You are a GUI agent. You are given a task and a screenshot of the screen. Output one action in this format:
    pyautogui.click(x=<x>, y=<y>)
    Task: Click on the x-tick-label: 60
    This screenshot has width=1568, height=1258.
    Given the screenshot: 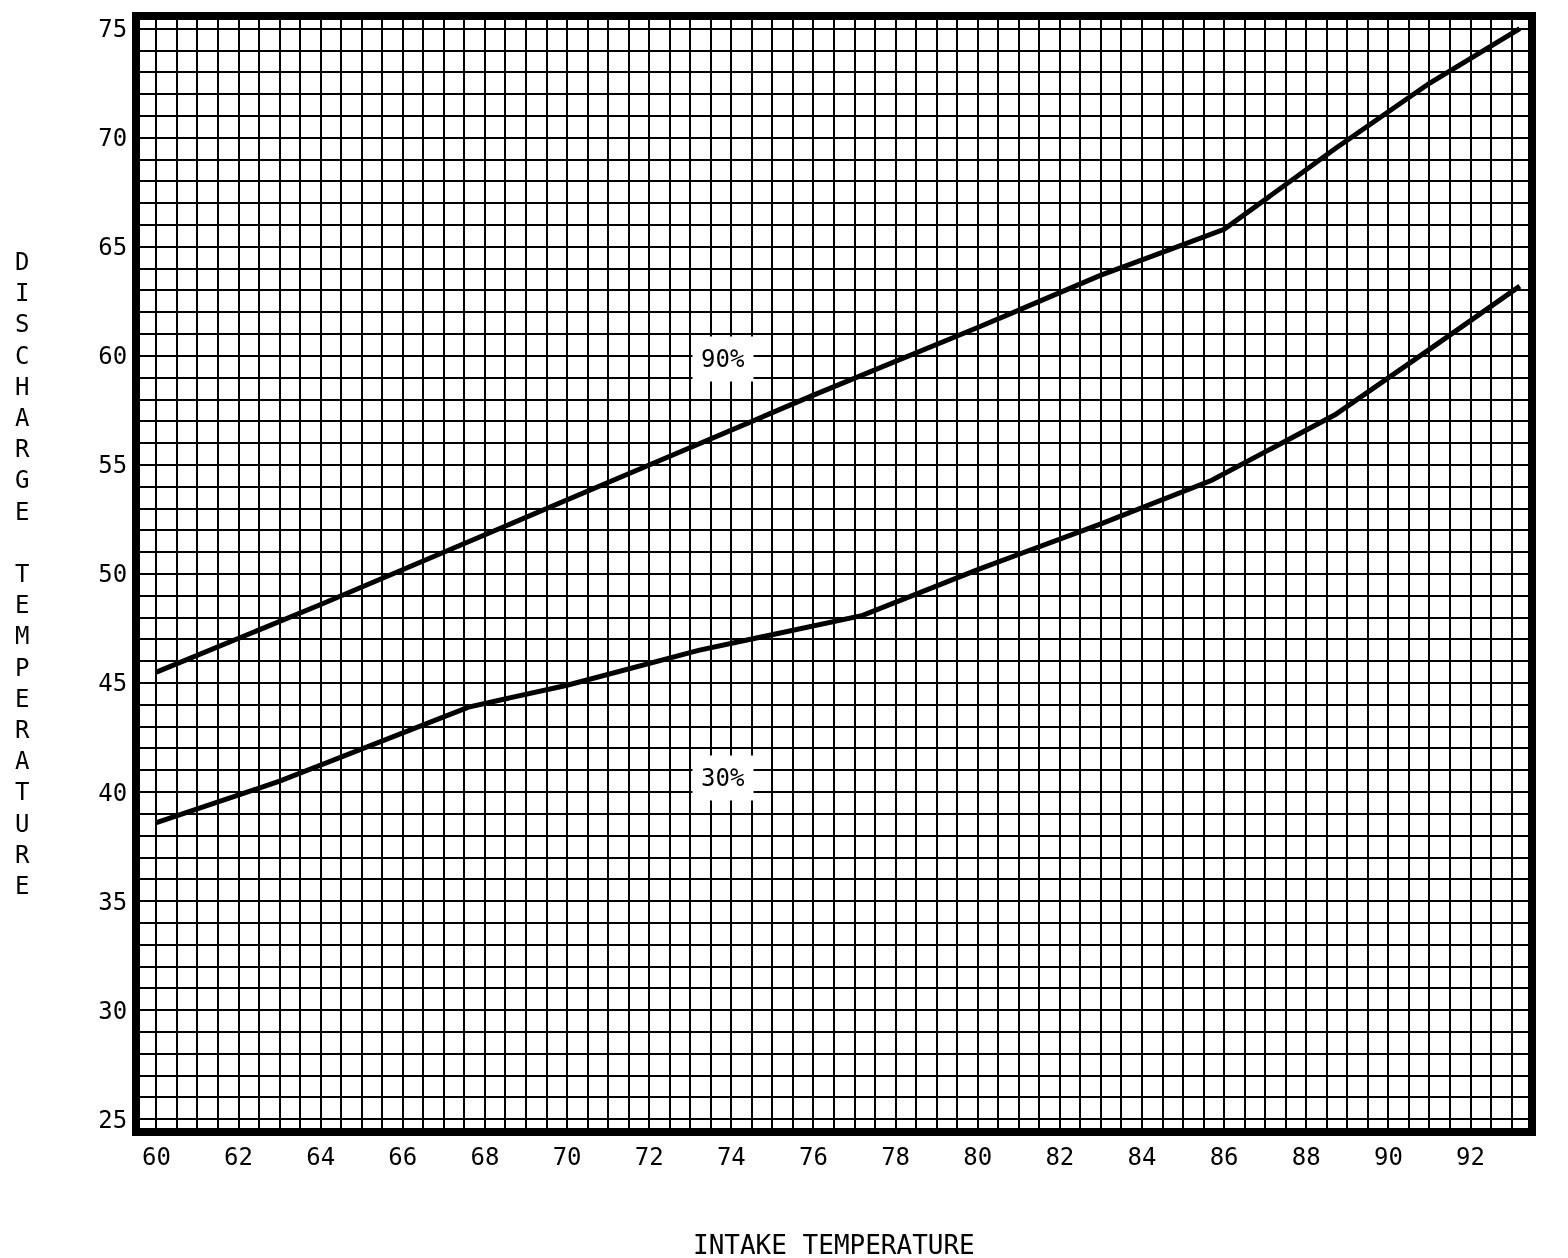 What is the action you would take?
    pyautogui.click(x=156, y=1156)
    